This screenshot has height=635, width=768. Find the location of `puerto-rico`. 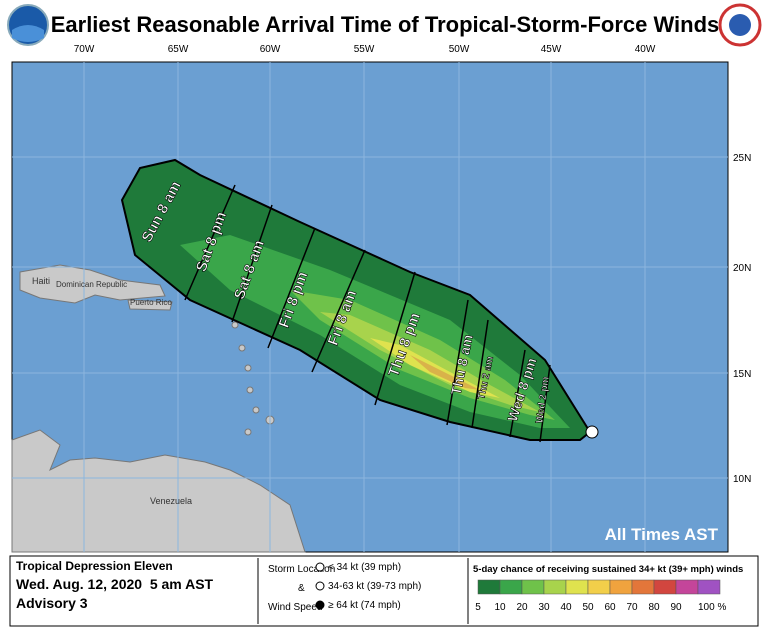

puerto-rico is located at coordinates (150, 305).